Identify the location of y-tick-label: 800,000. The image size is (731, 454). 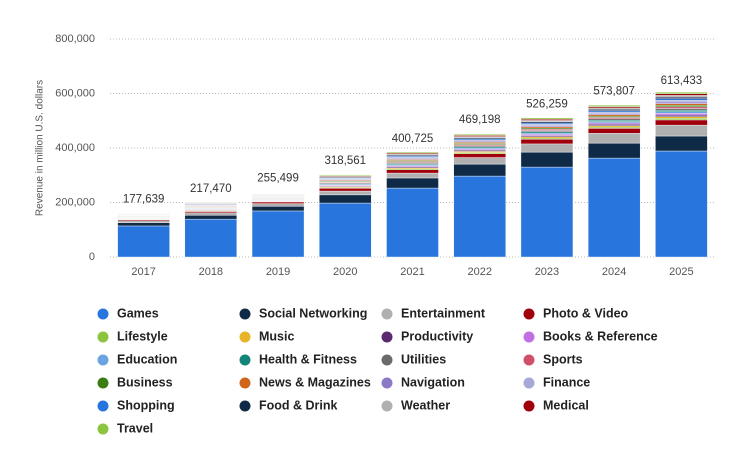
(75, 39).